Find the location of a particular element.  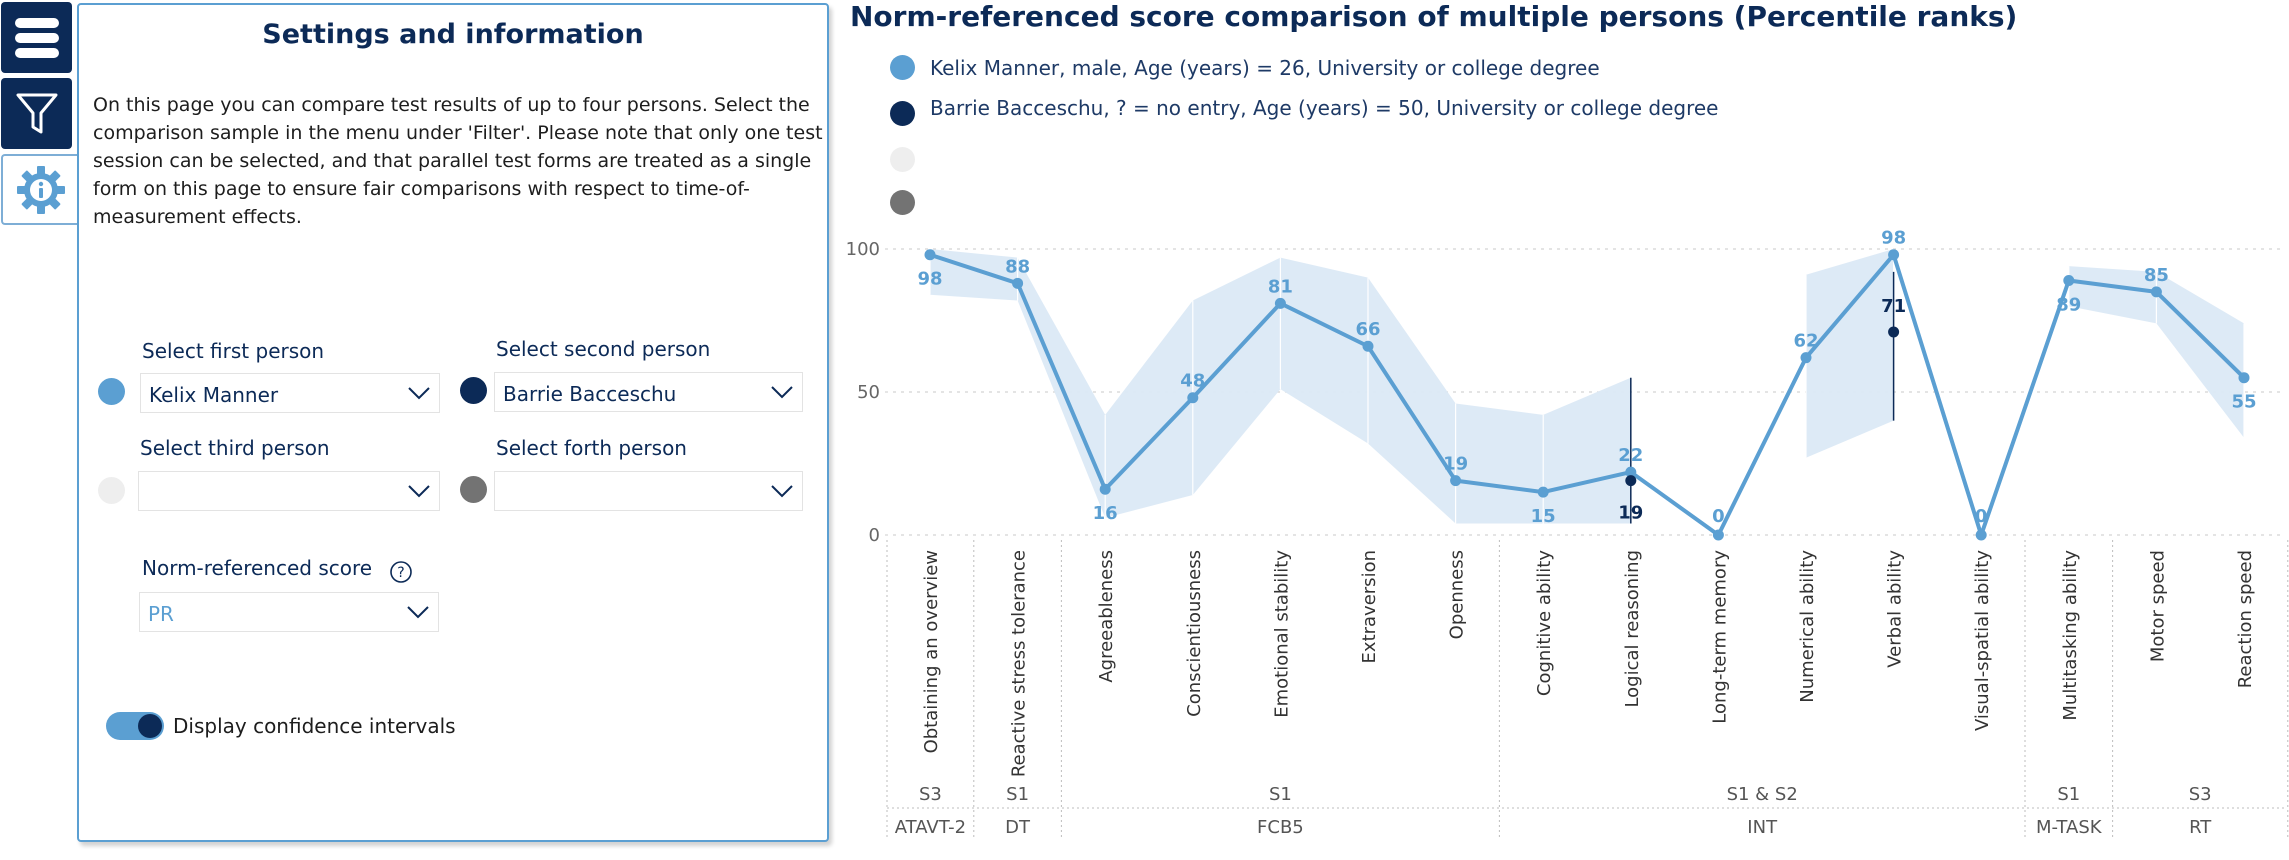

x-tick-label-5: Extraversion is located at coordinates (1369, 606).